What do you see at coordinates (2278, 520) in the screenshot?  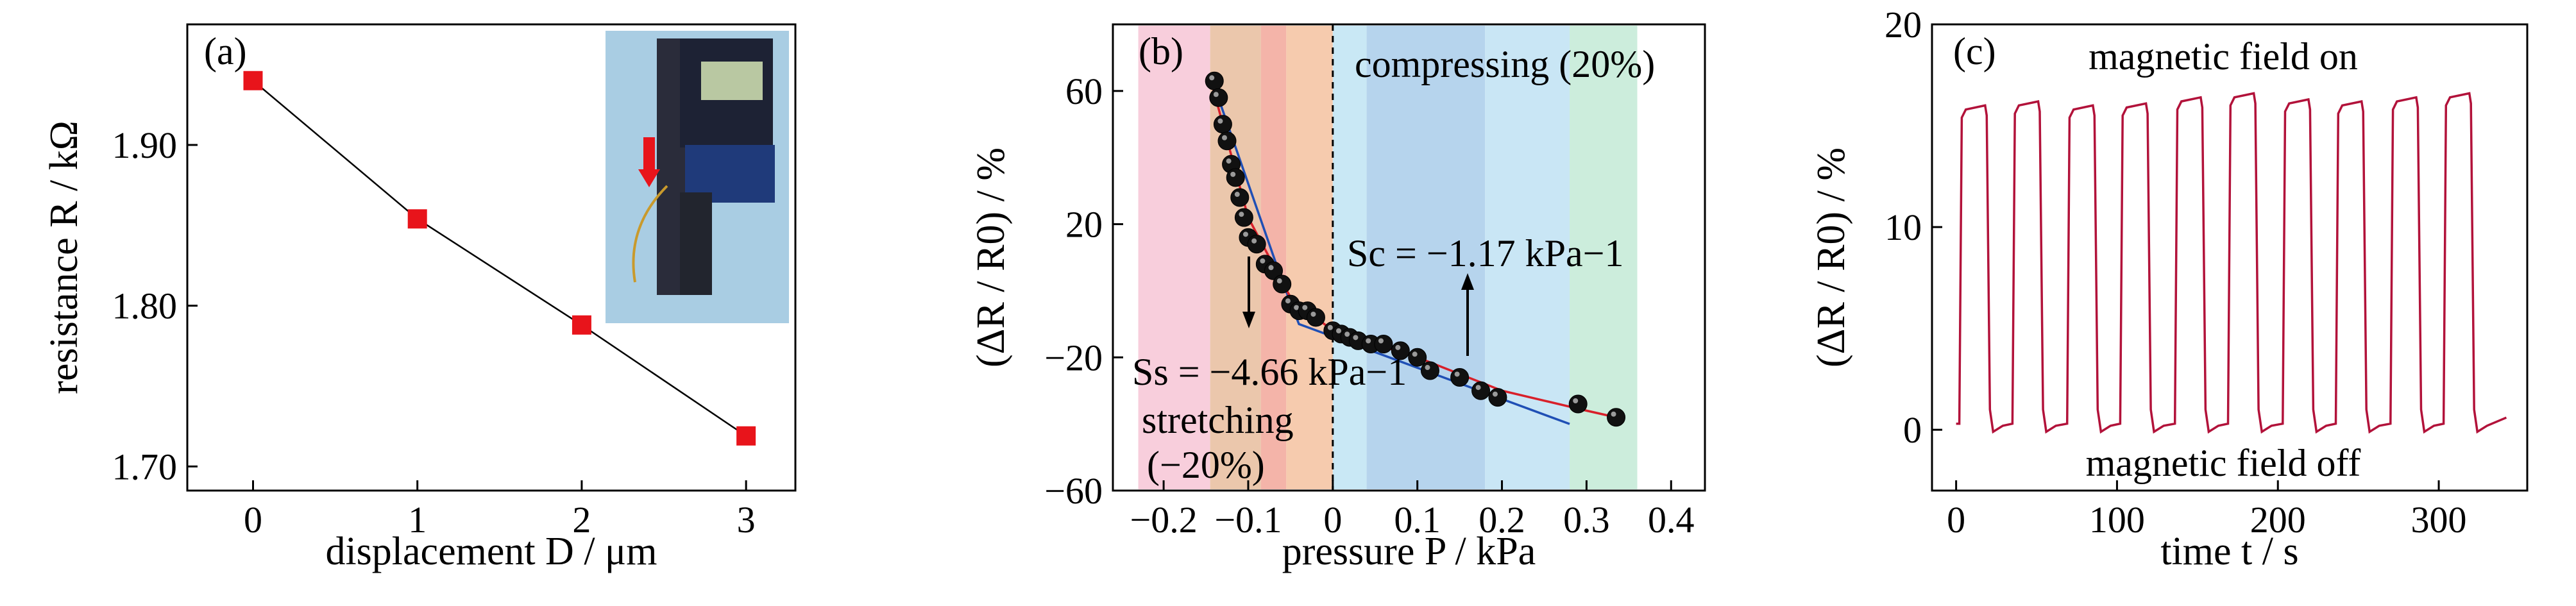 I see `x-tick-label: 200` at bounding box center [2278, 520].